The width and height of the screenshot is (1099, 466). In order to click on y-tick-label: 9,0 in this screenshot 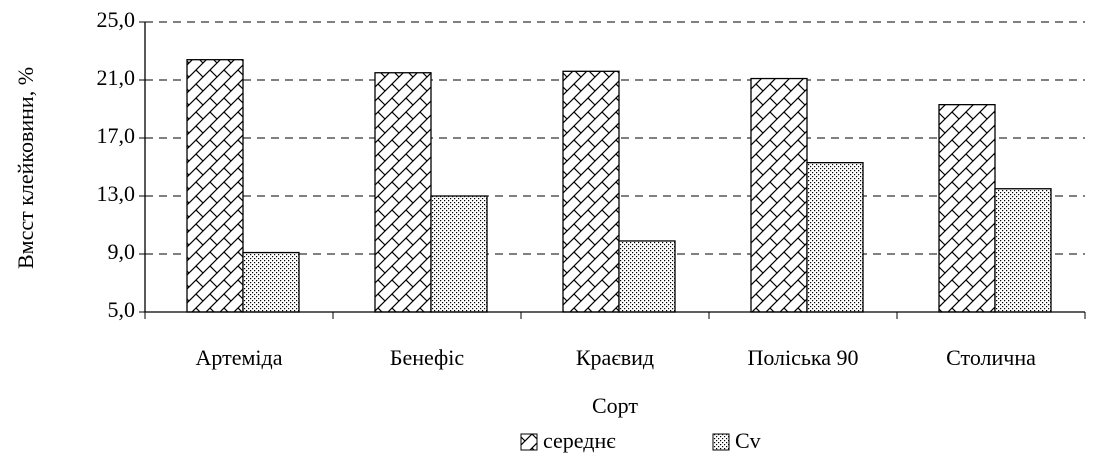, I will do `click(122, 251)`.